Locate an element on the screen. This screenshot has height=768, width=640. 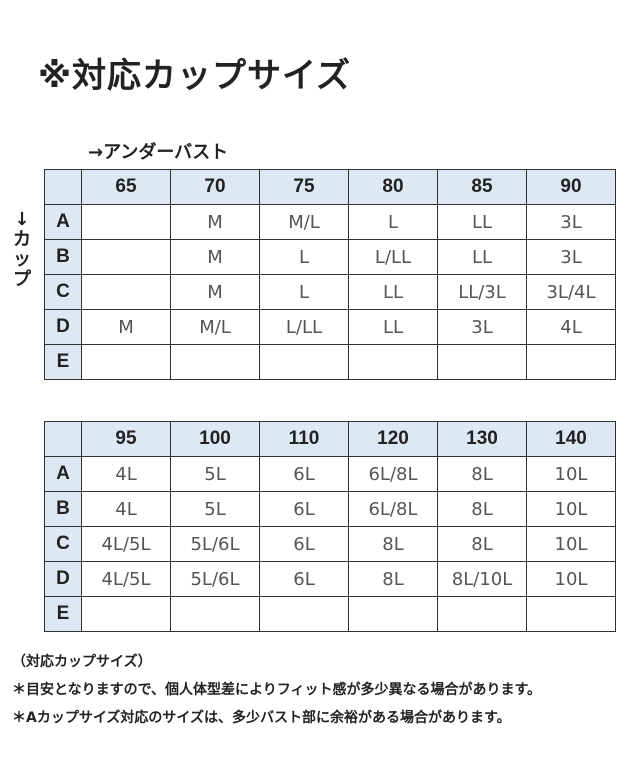
under-bust-header: 140 is located at coordinates (571, 439).